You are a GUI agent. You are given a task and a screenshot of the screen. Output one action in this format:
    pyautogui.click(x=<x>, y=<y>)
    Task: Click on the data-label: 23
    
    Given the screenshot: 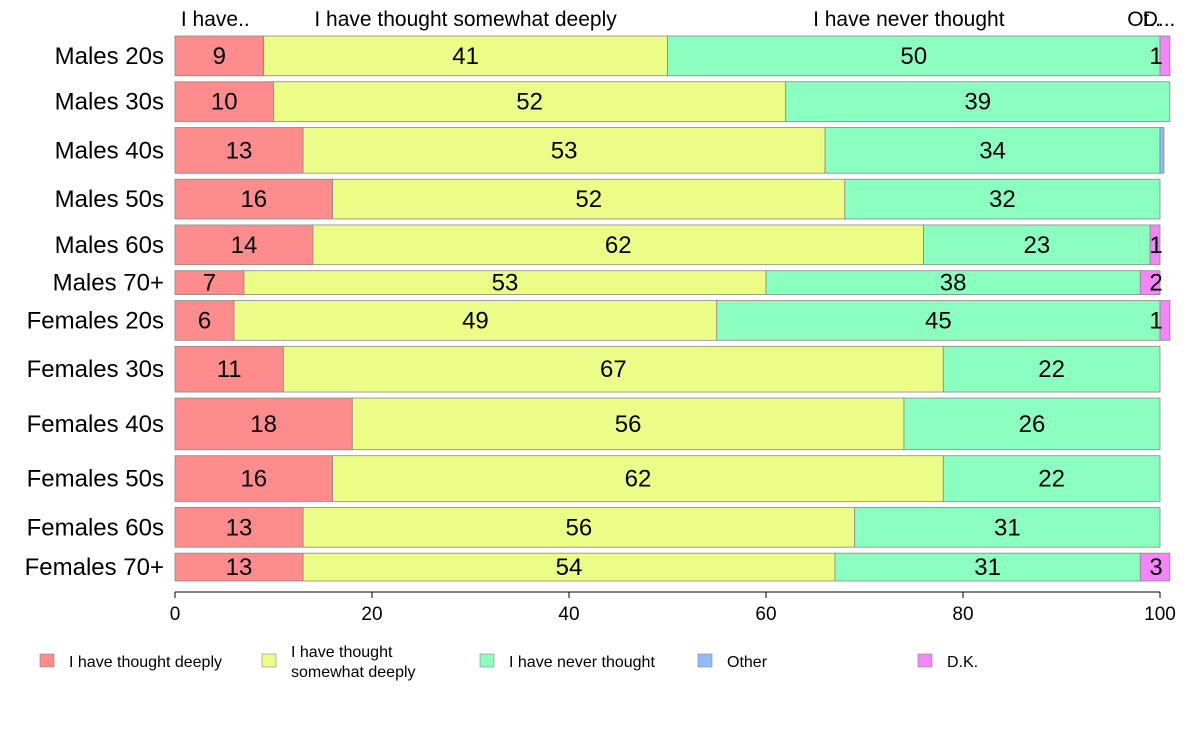 What is the action you would take?
    pyautogui.click(x=1037, y=245)
    